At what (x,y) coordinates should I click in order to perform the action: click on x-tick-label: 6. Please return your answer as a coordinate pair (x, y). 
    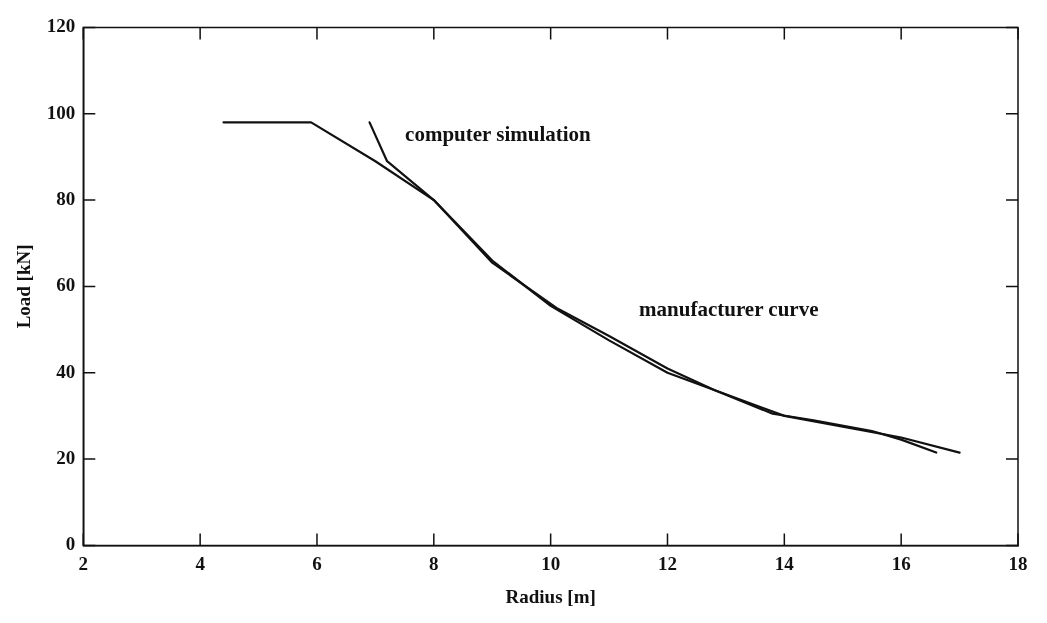
    Looking at the image, I should click on (317, 563).